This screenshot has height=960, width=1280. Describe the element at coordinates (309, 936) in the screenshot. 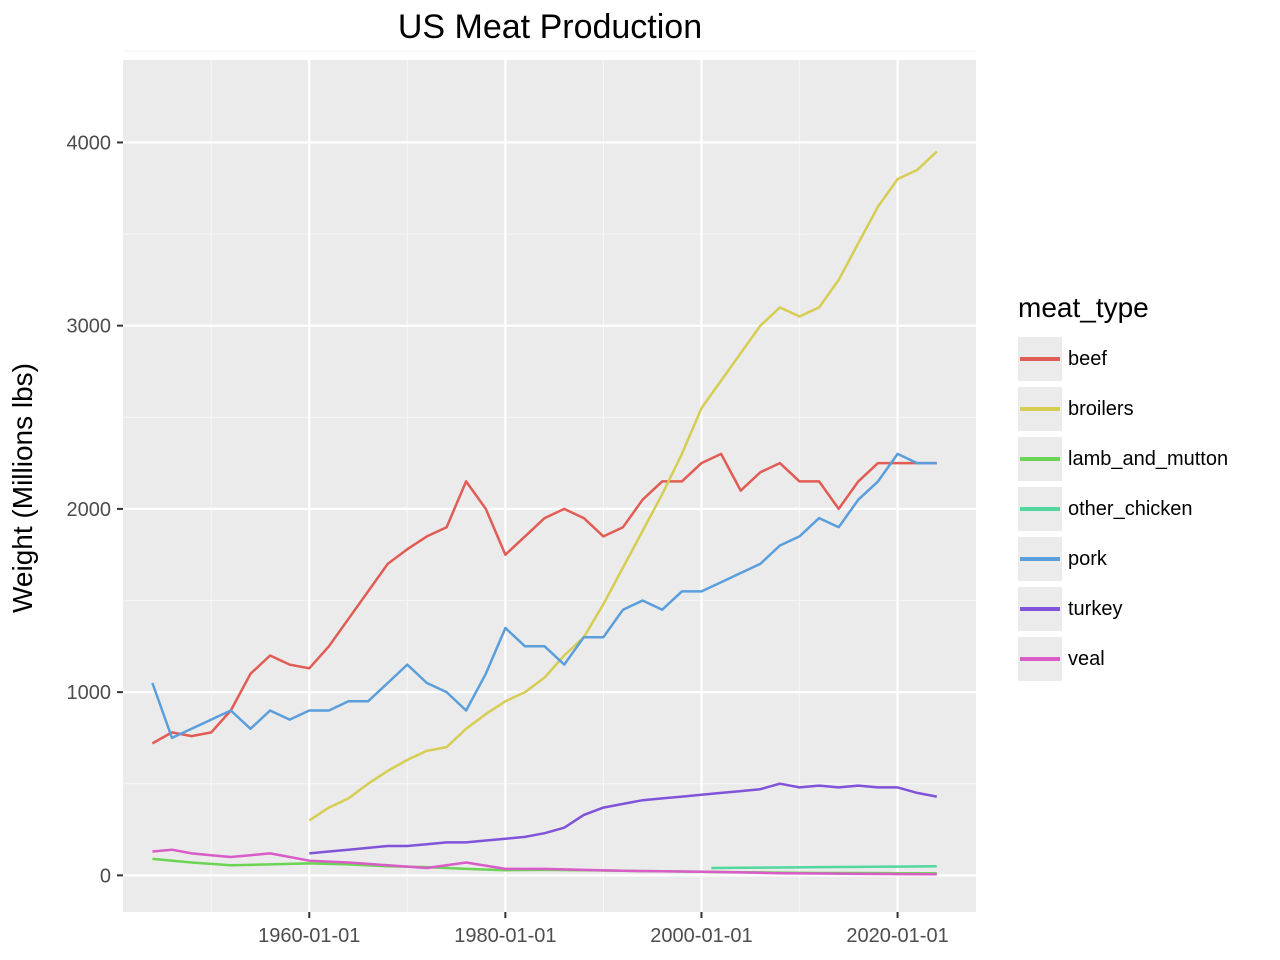

I see `x-tick-label: 1960-01-01` at that location.